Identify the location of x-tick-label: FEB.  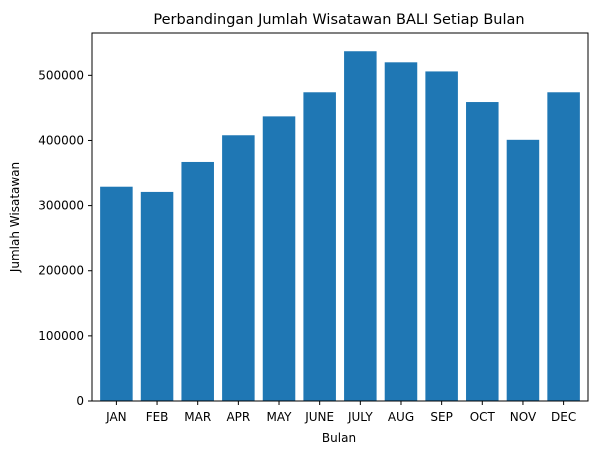
(157, 417).